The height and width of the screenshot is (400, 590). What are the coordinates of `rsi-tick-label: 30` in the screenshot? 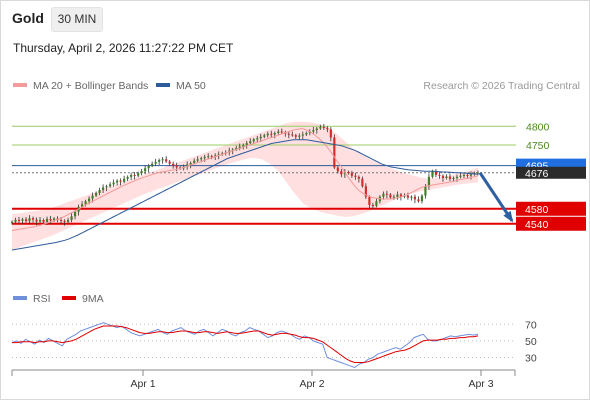 It's located at (531, 359).